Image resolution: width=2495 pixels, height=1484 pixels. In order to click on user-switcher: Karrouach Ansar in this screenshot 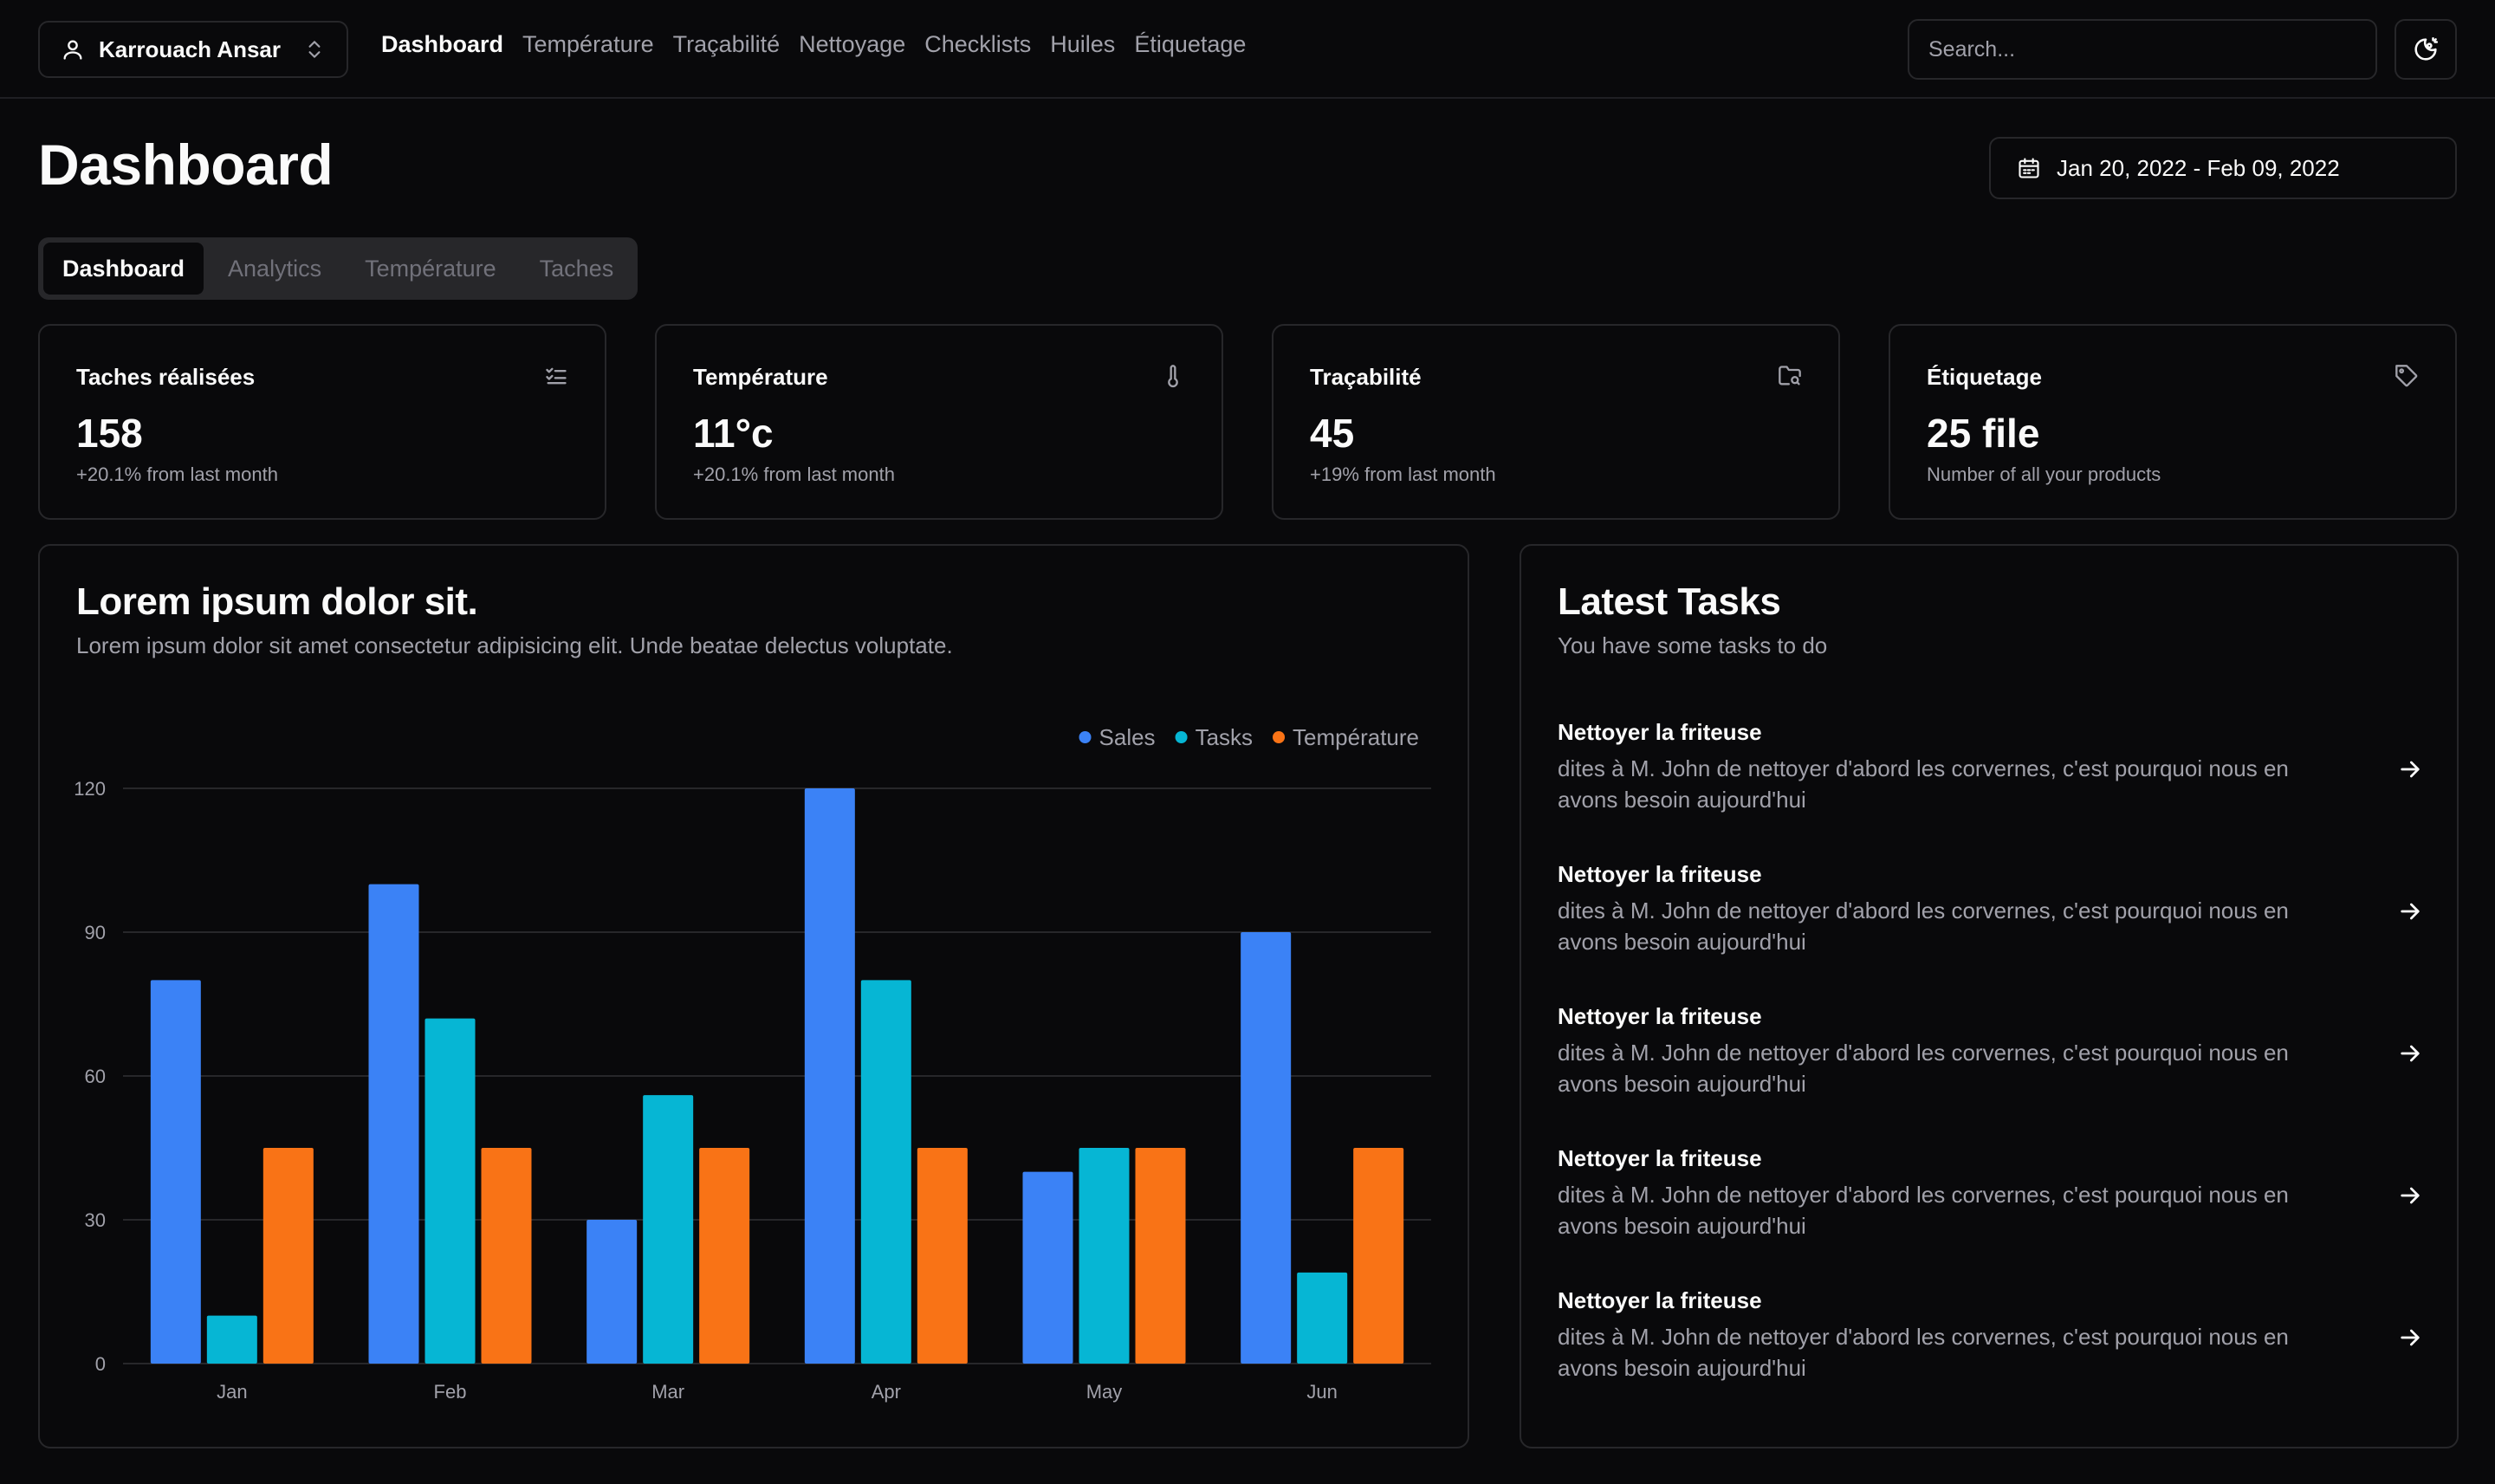, I will do `click(193, 49)`.